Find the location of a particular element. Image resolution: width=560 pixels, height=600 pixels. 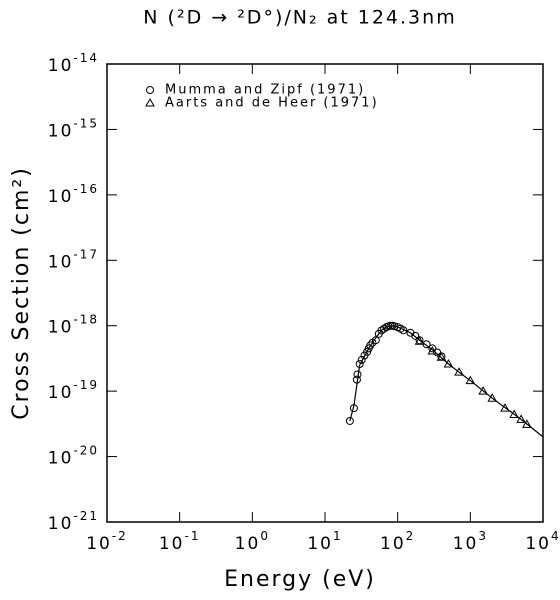

tick-label: 10⁻¹⁷ is located at coordinates (73, 260).